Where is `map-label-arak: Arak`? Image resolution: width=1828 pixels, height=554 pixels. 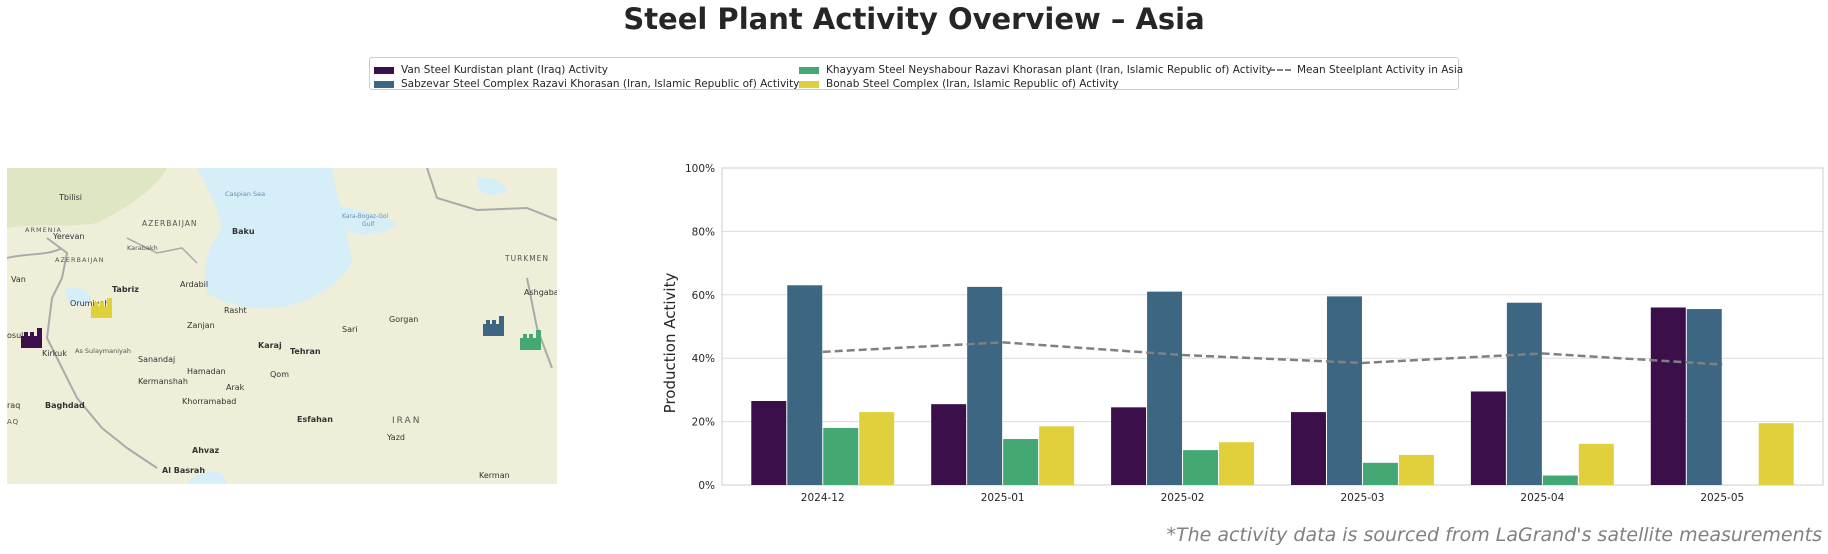
map-label-arak: Arak is located at coordinates (235, 387).